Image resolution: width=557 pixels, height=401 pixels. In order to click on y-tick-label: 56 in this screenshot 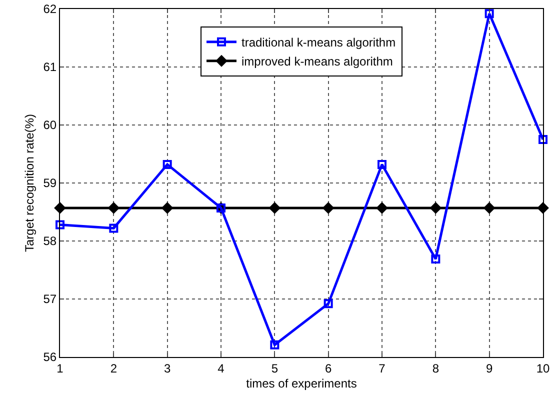, I will do `click(50, 357)`.